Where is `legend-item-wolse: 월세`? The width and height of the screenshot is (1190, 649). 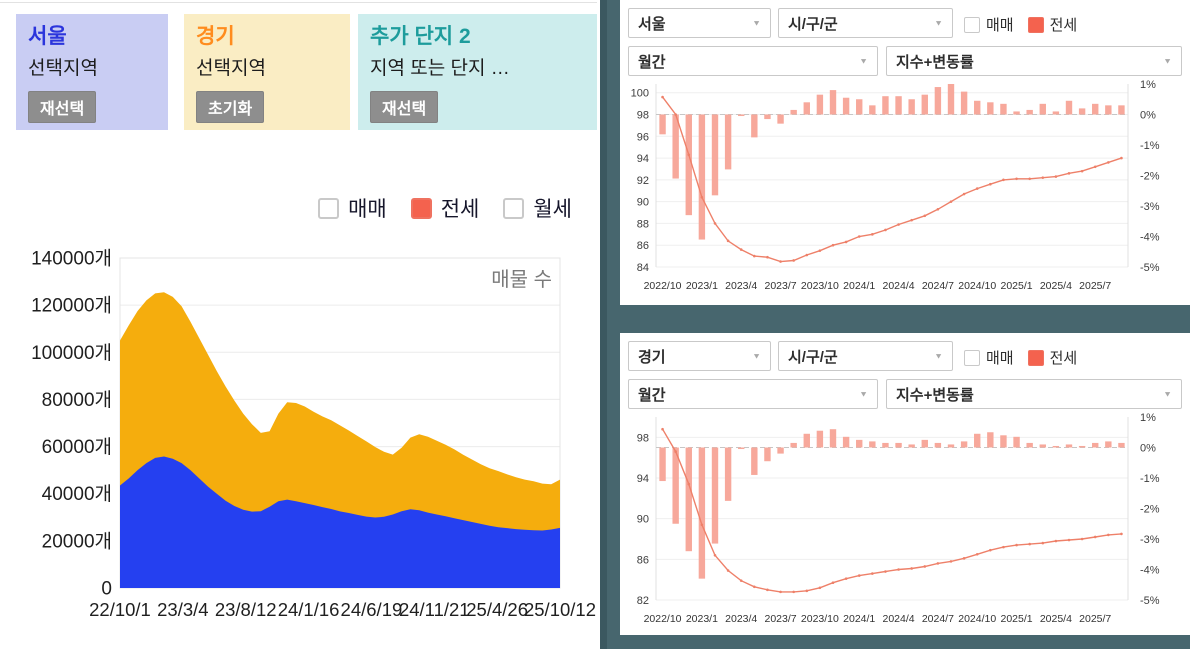 legend-item-wolse: 월세 is located at coordinates (537, 208).